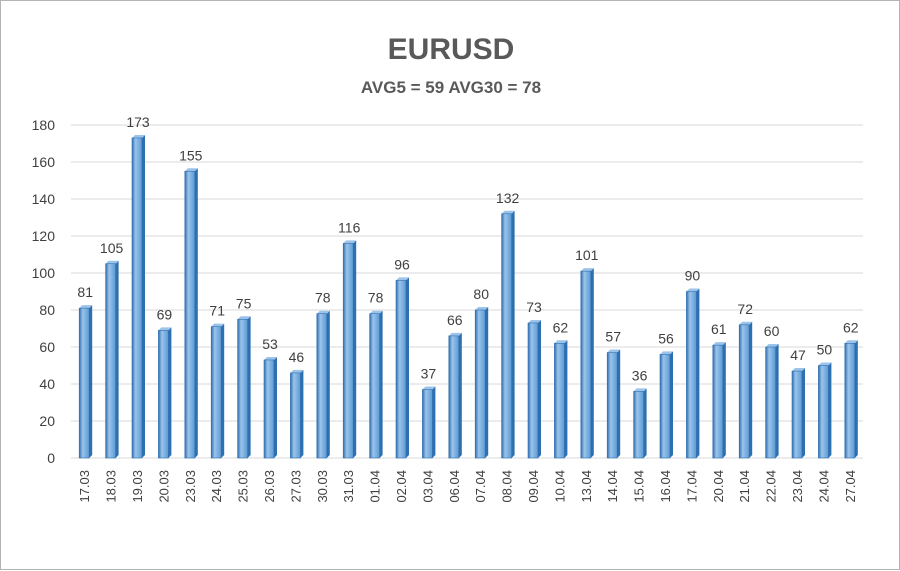 This screenshot has height=571, width=900. Describe the element at coordinates (480, 486) in the screenshot. I see `x-tick-label: 07.04` at that location.